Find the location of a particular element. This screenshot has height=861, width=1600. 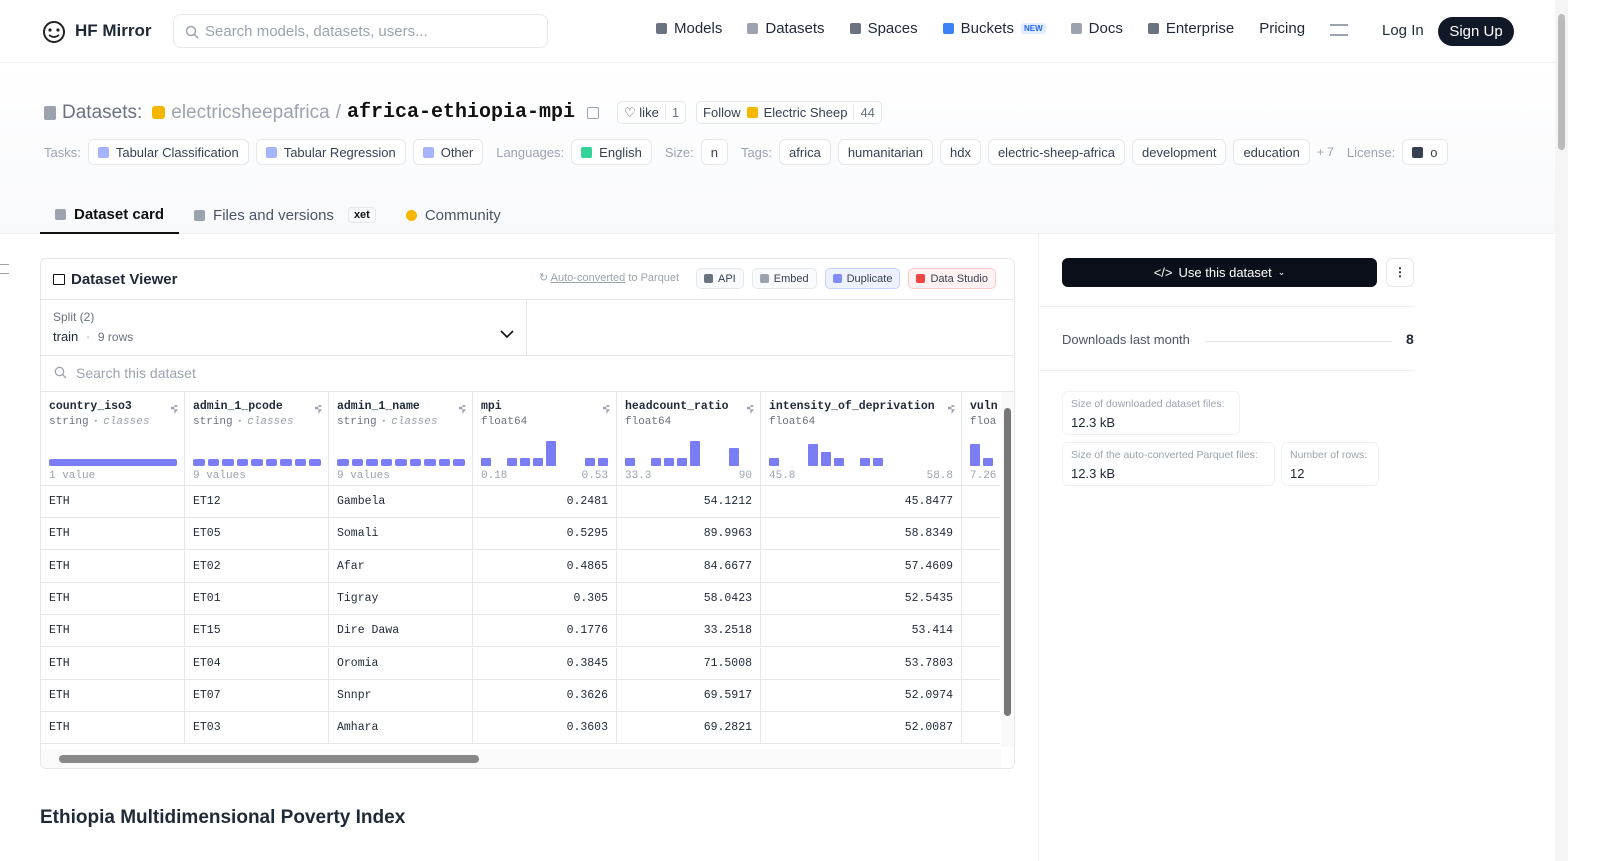

like-button: ♡ like 1 is located at coordinates (652, 112).